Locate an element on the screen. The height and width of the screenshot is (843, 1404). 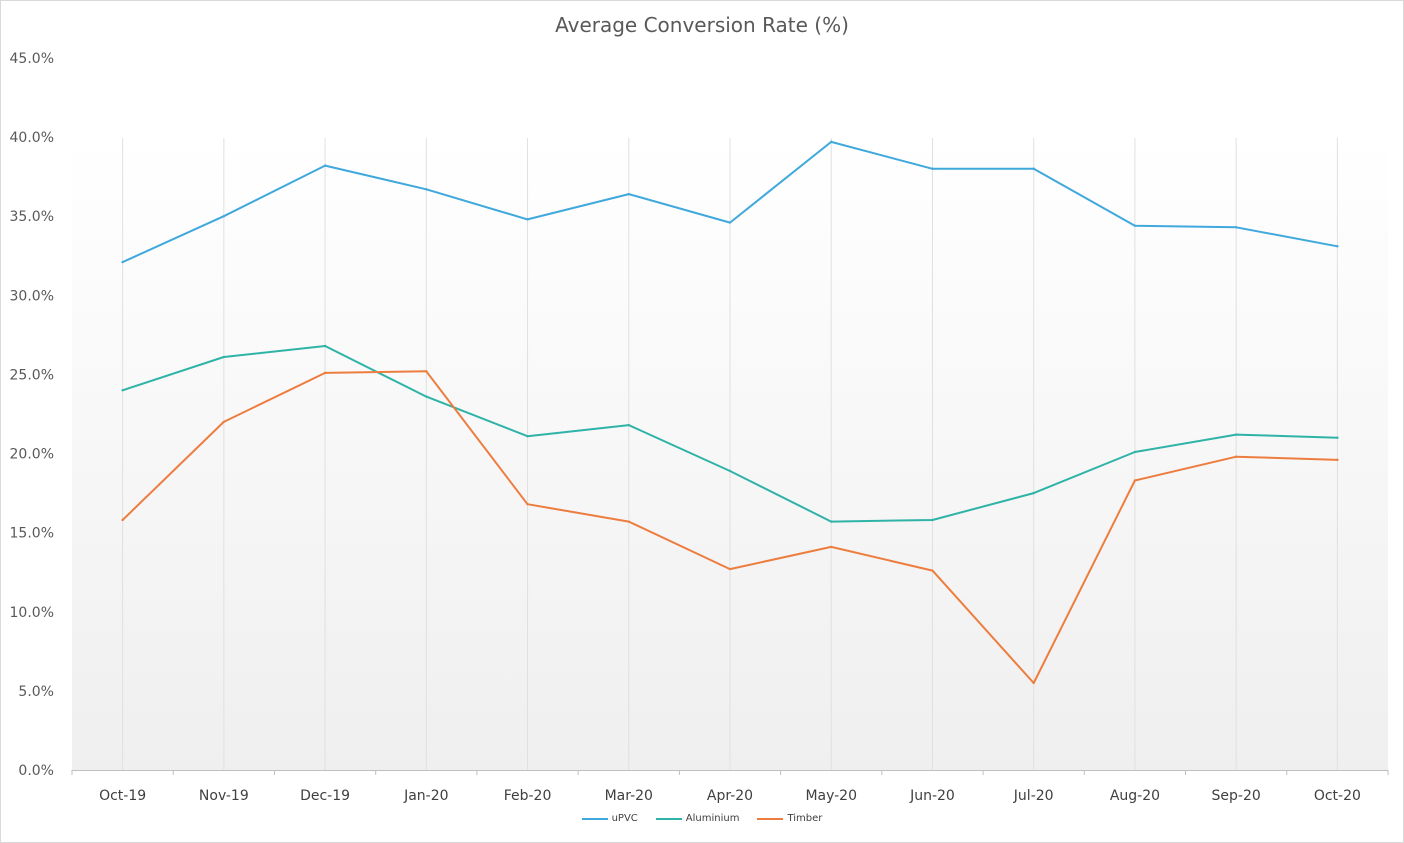
y-tick-label: 35.0% is located at coordinates (32, 217).